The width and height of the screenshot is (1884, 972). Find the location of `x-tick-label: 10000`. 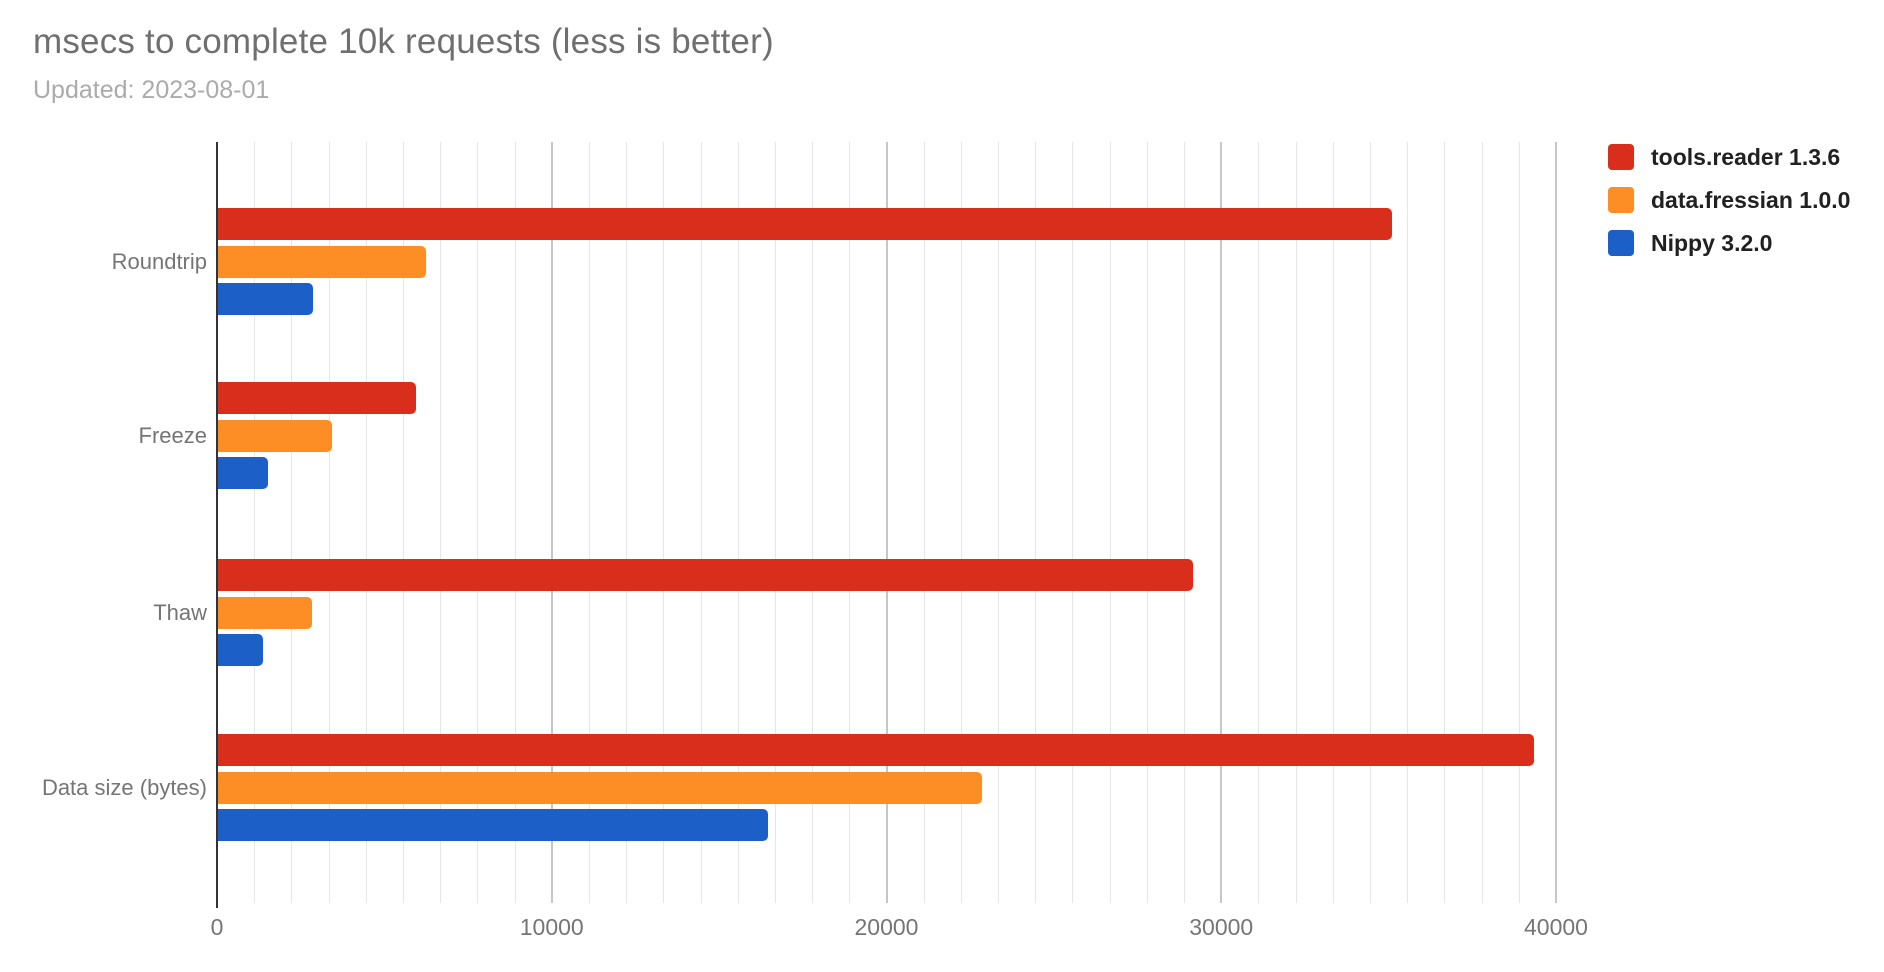

x-tick-label: 10000 is located at coordinates (551, 927).